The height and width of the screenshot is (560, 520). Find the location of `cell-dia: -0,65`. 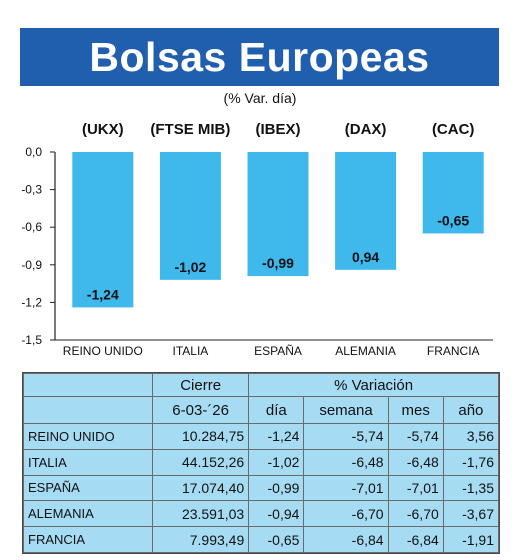

cell-dia: -0,65 is located at coordinates (276, 539).